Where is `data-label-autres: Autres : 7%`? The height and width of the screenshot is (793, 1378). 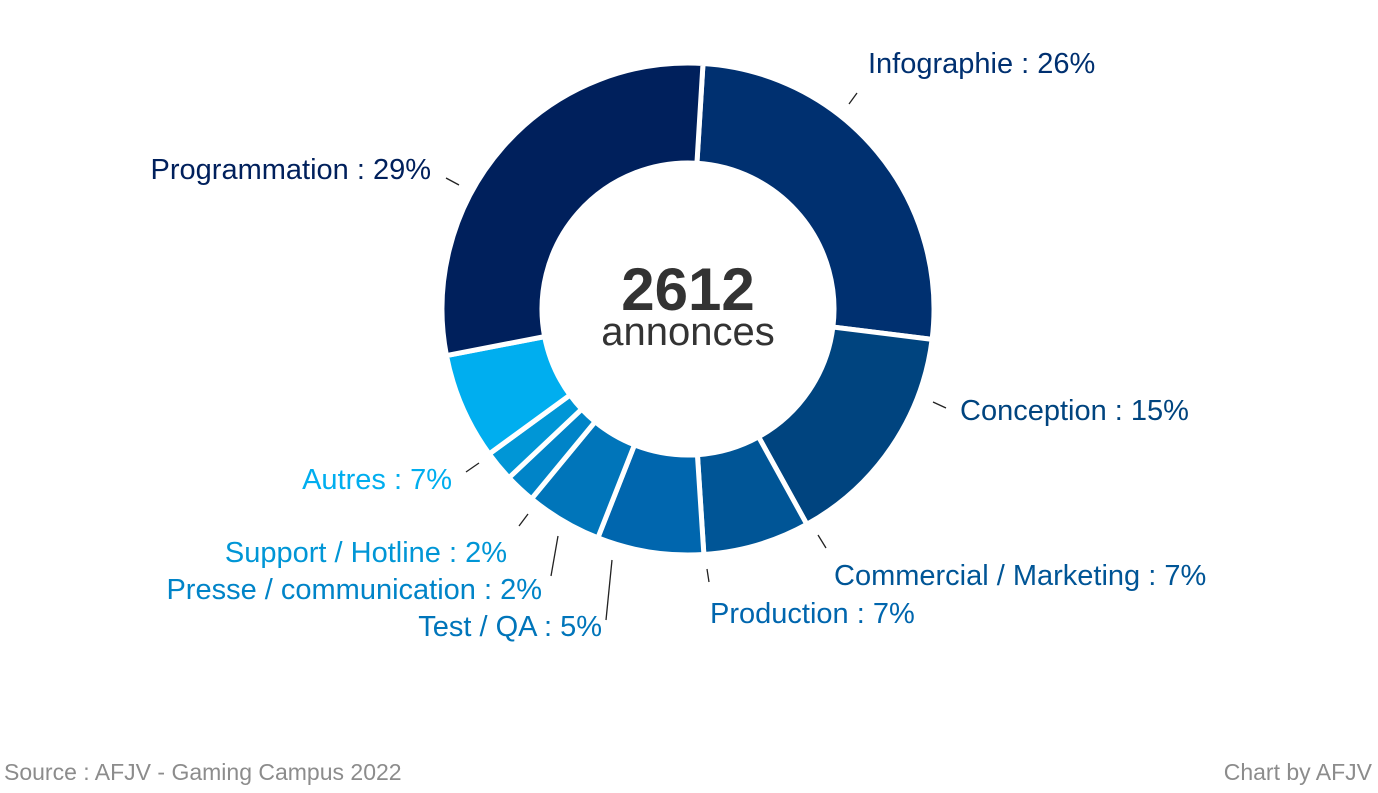
data-label-autres: Autres : 7% is located at coordinates (377, 480).